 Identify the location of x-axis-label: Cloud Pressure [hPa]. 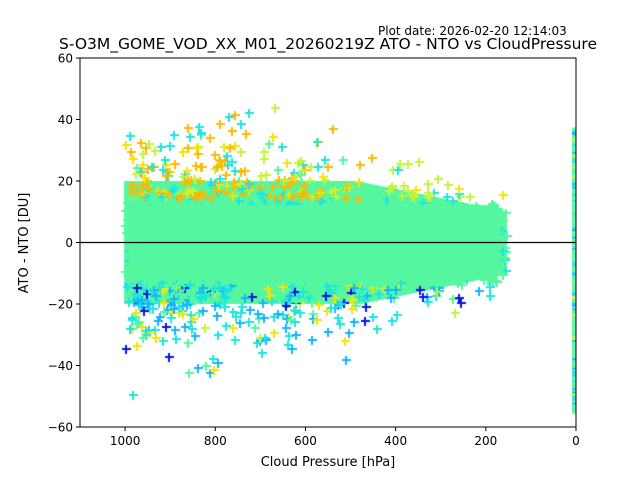
(328, 462).